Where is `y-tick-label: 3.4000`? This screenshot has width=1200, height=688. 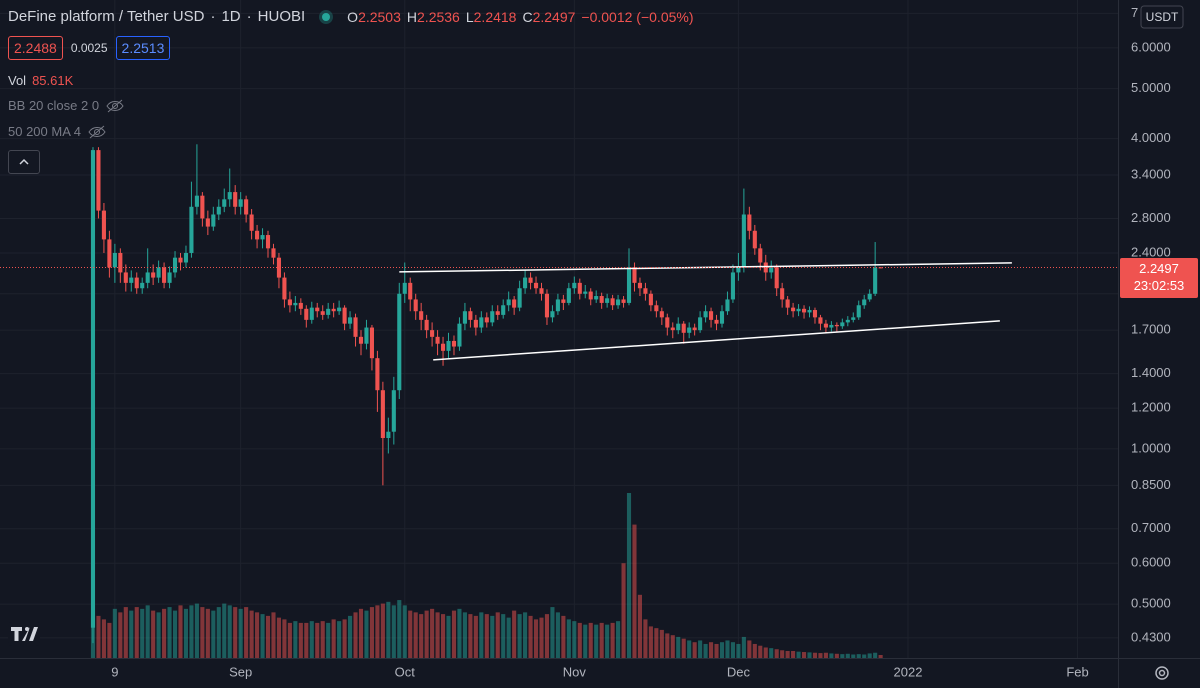 y-tick-label: 3.4000 is located at coordinates (1151, 173).